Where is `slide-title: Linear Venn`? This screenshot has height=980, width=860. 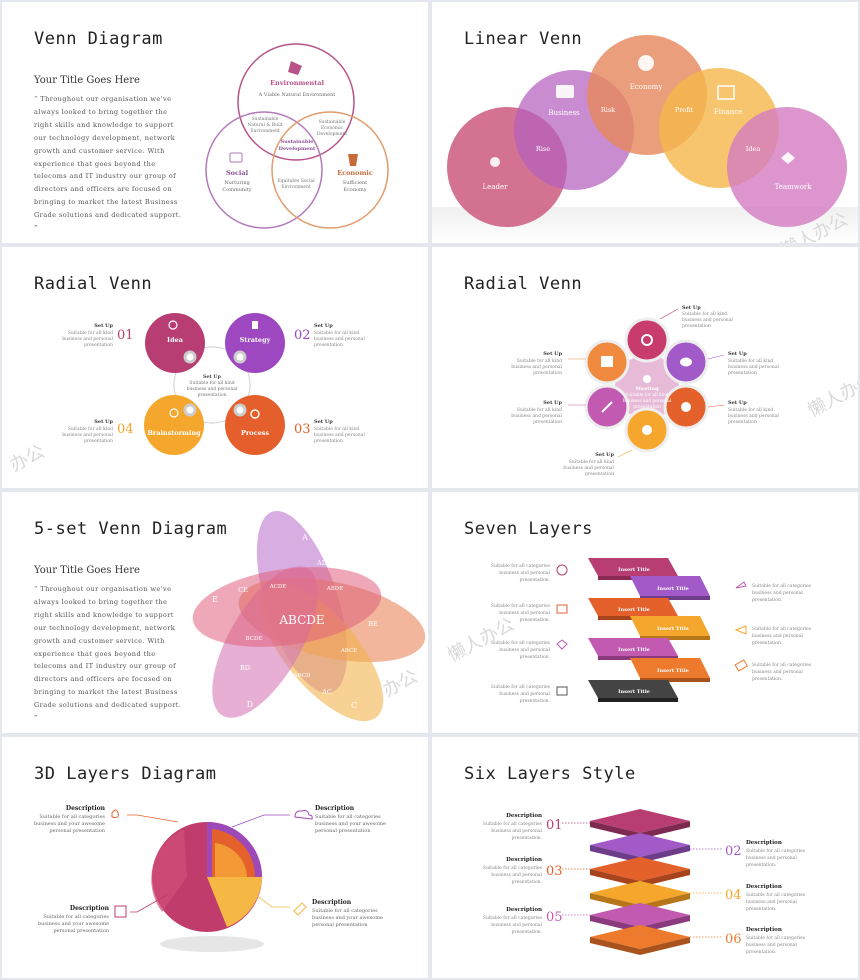 slide-title: Linear Venn is located at coordinates (523, 39).